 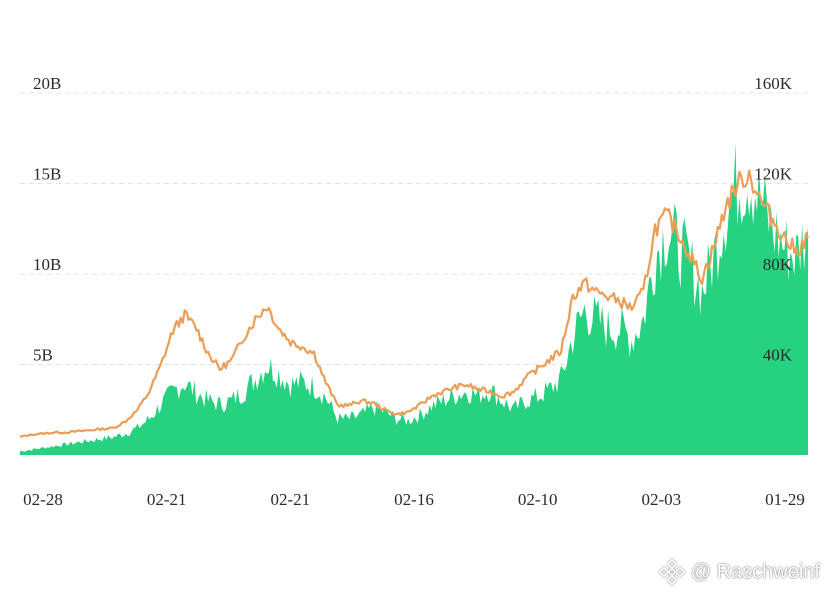 I want to click on x-tick-label: 01-29, so click(x=785, y=499).